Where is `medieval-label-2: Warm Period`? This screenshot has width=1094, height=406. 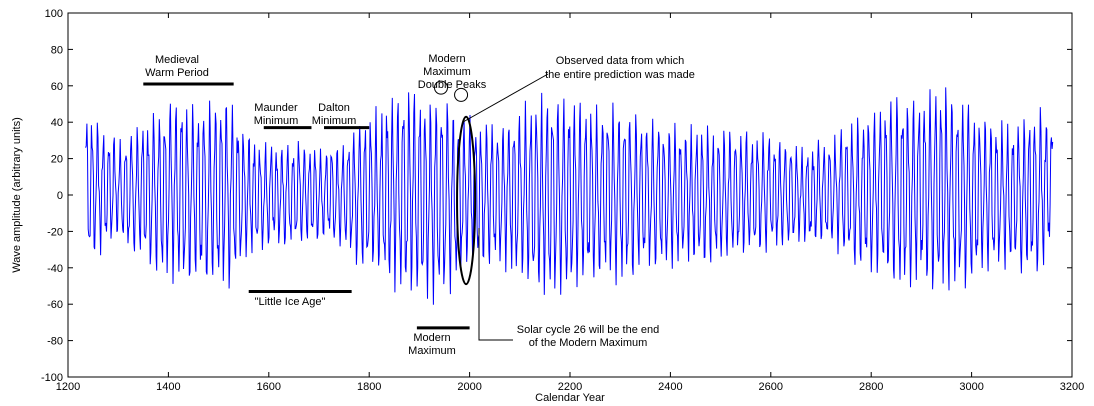
medieval-label-2: Warm Period is located at coordinates (177, 73).